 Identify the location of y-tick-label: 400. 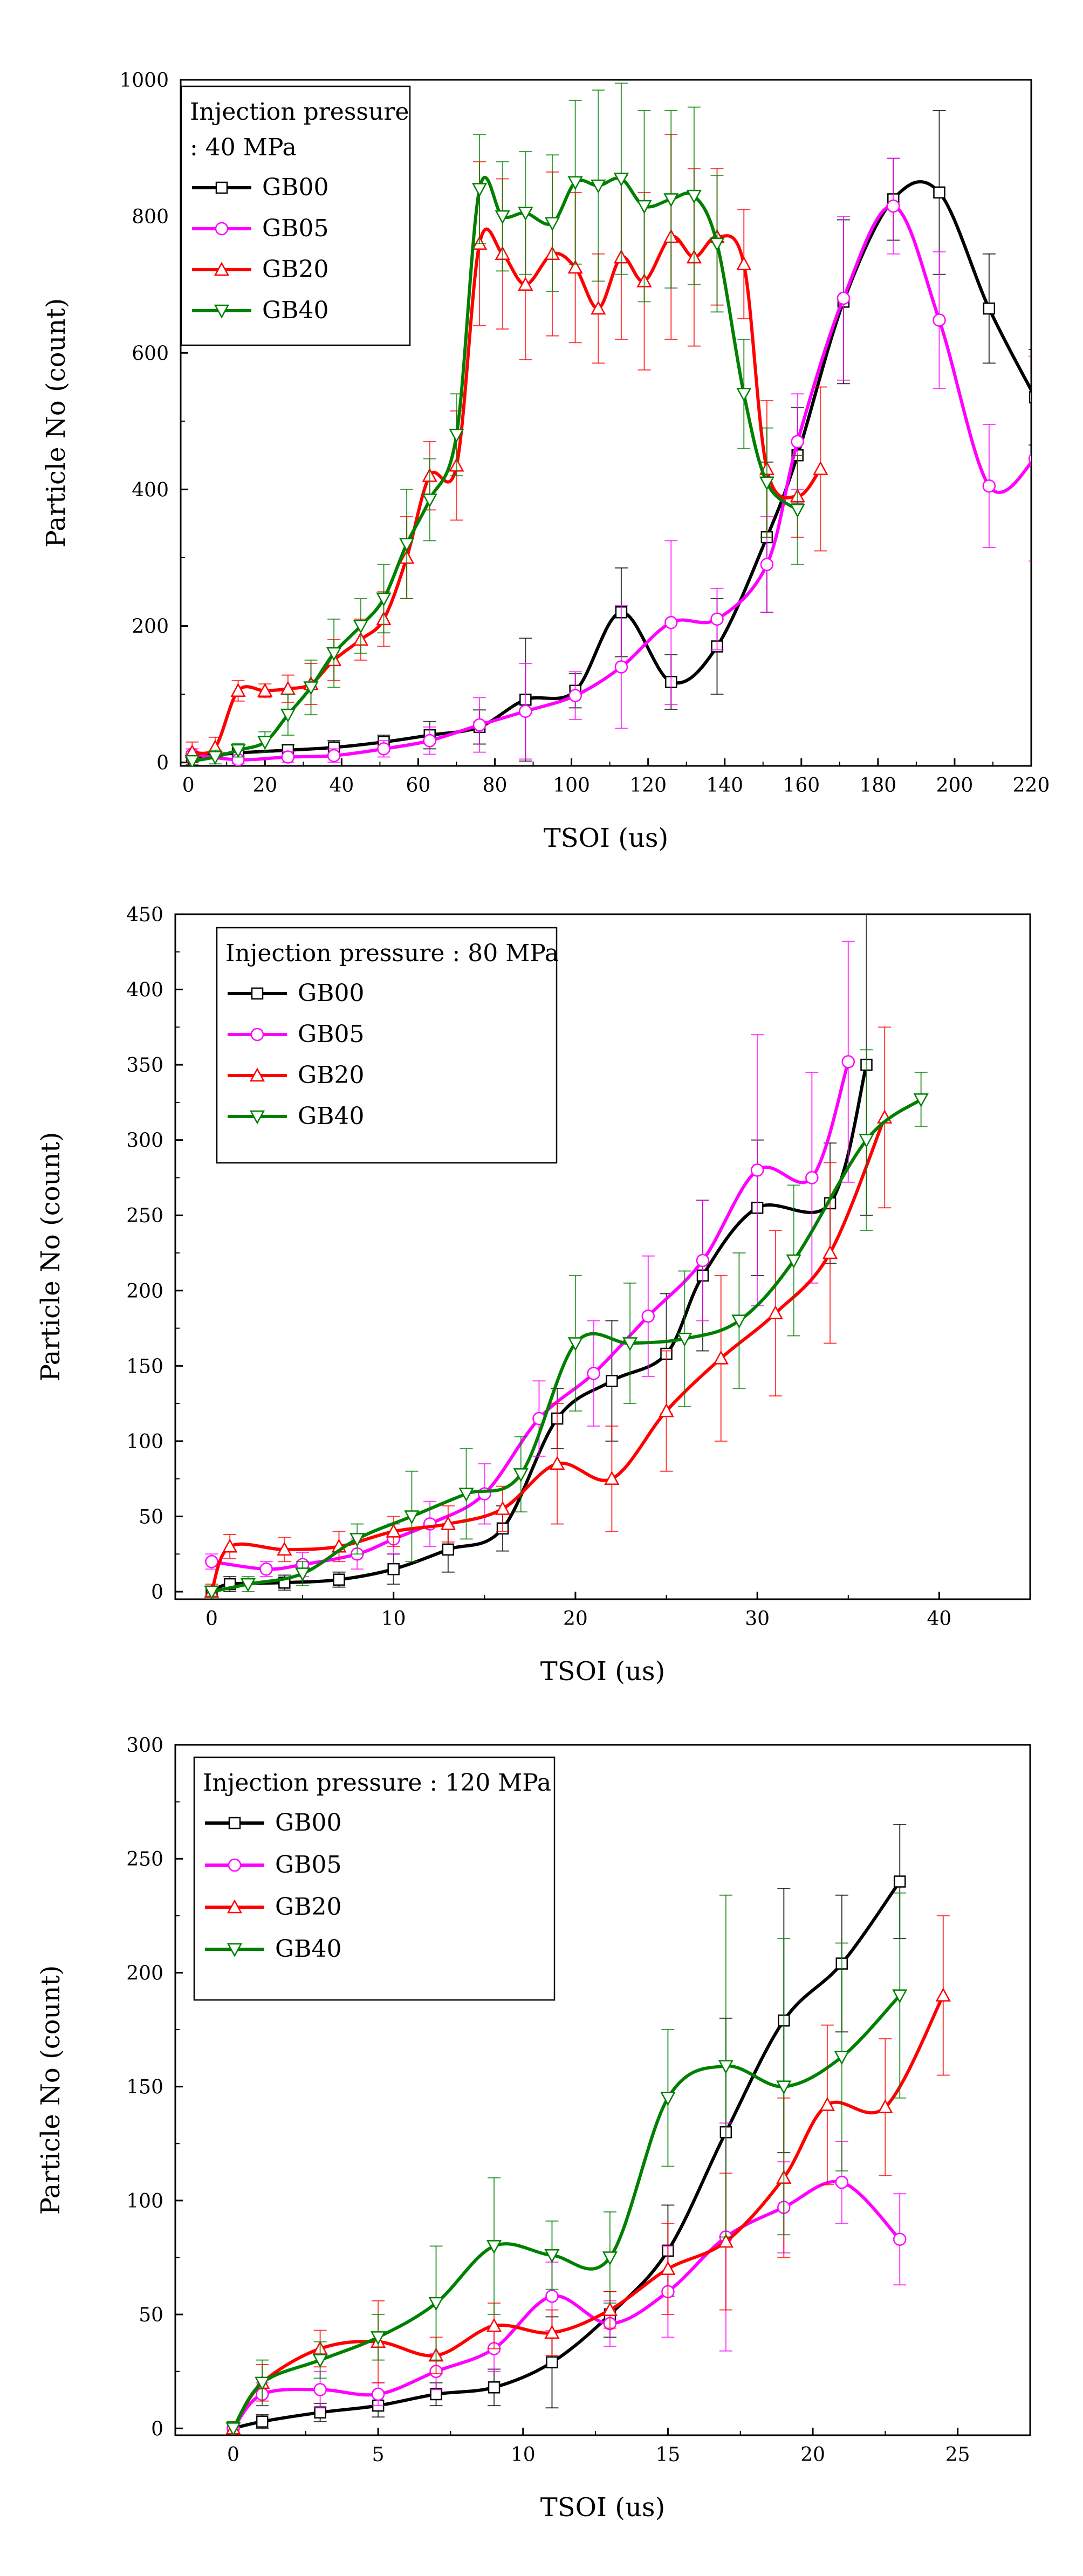
(144, 991).